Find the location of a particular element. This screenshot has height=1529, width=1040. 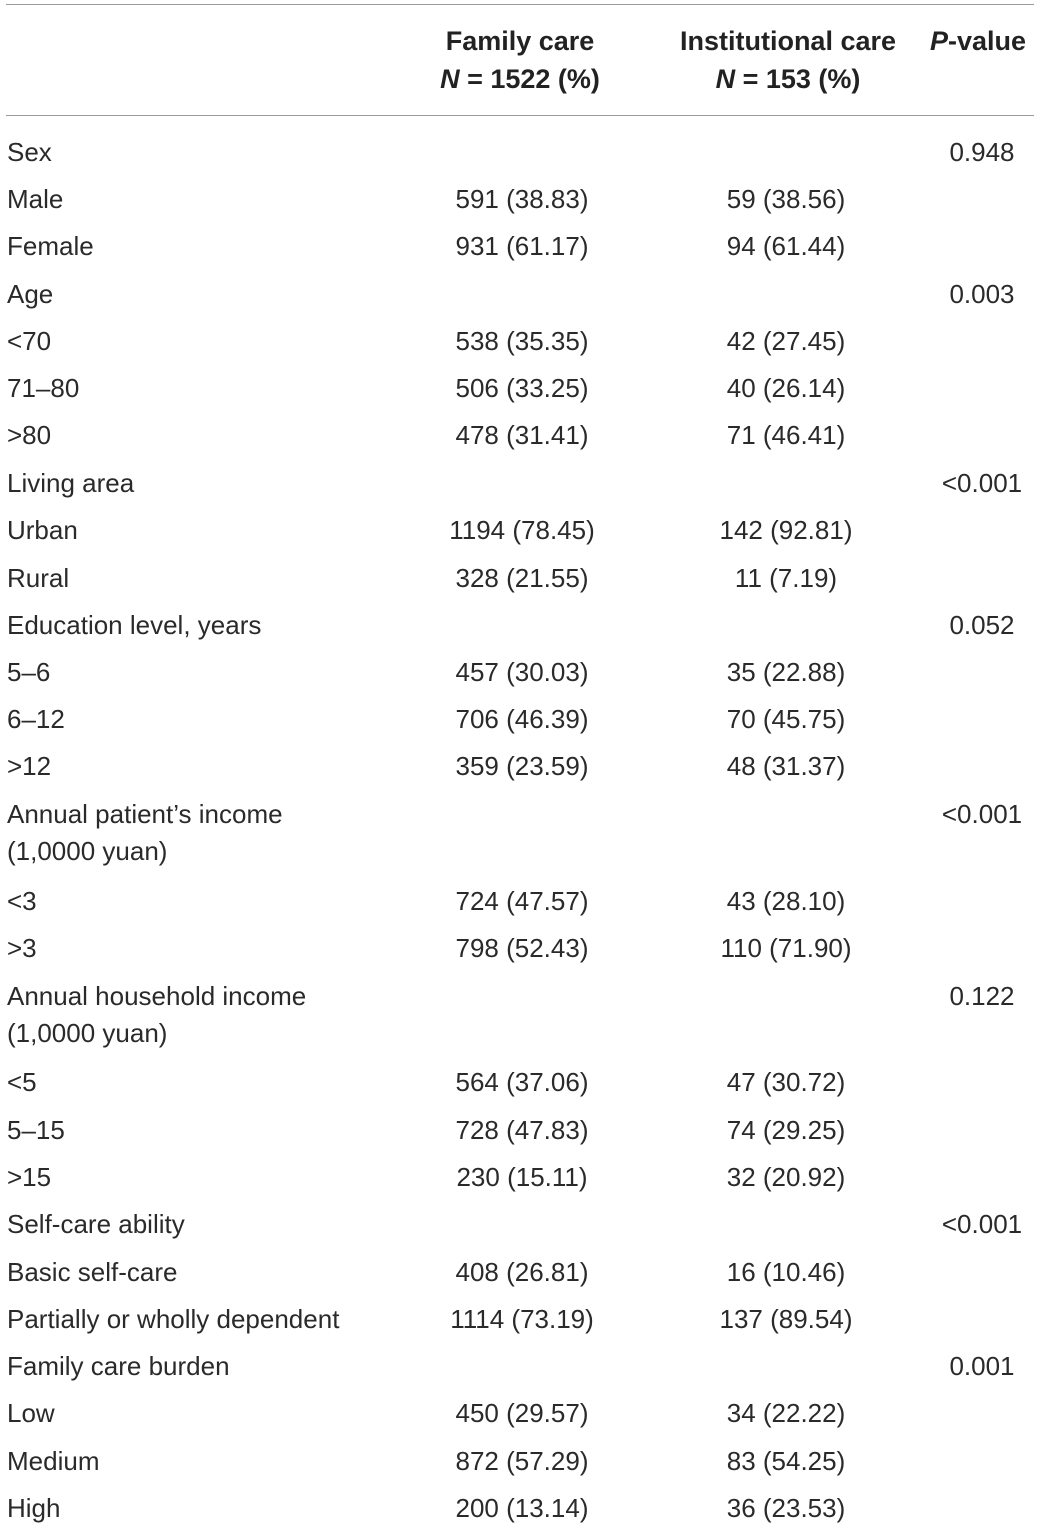

family-care-value: 359 (23.59) is located at coordinates (522, 766).